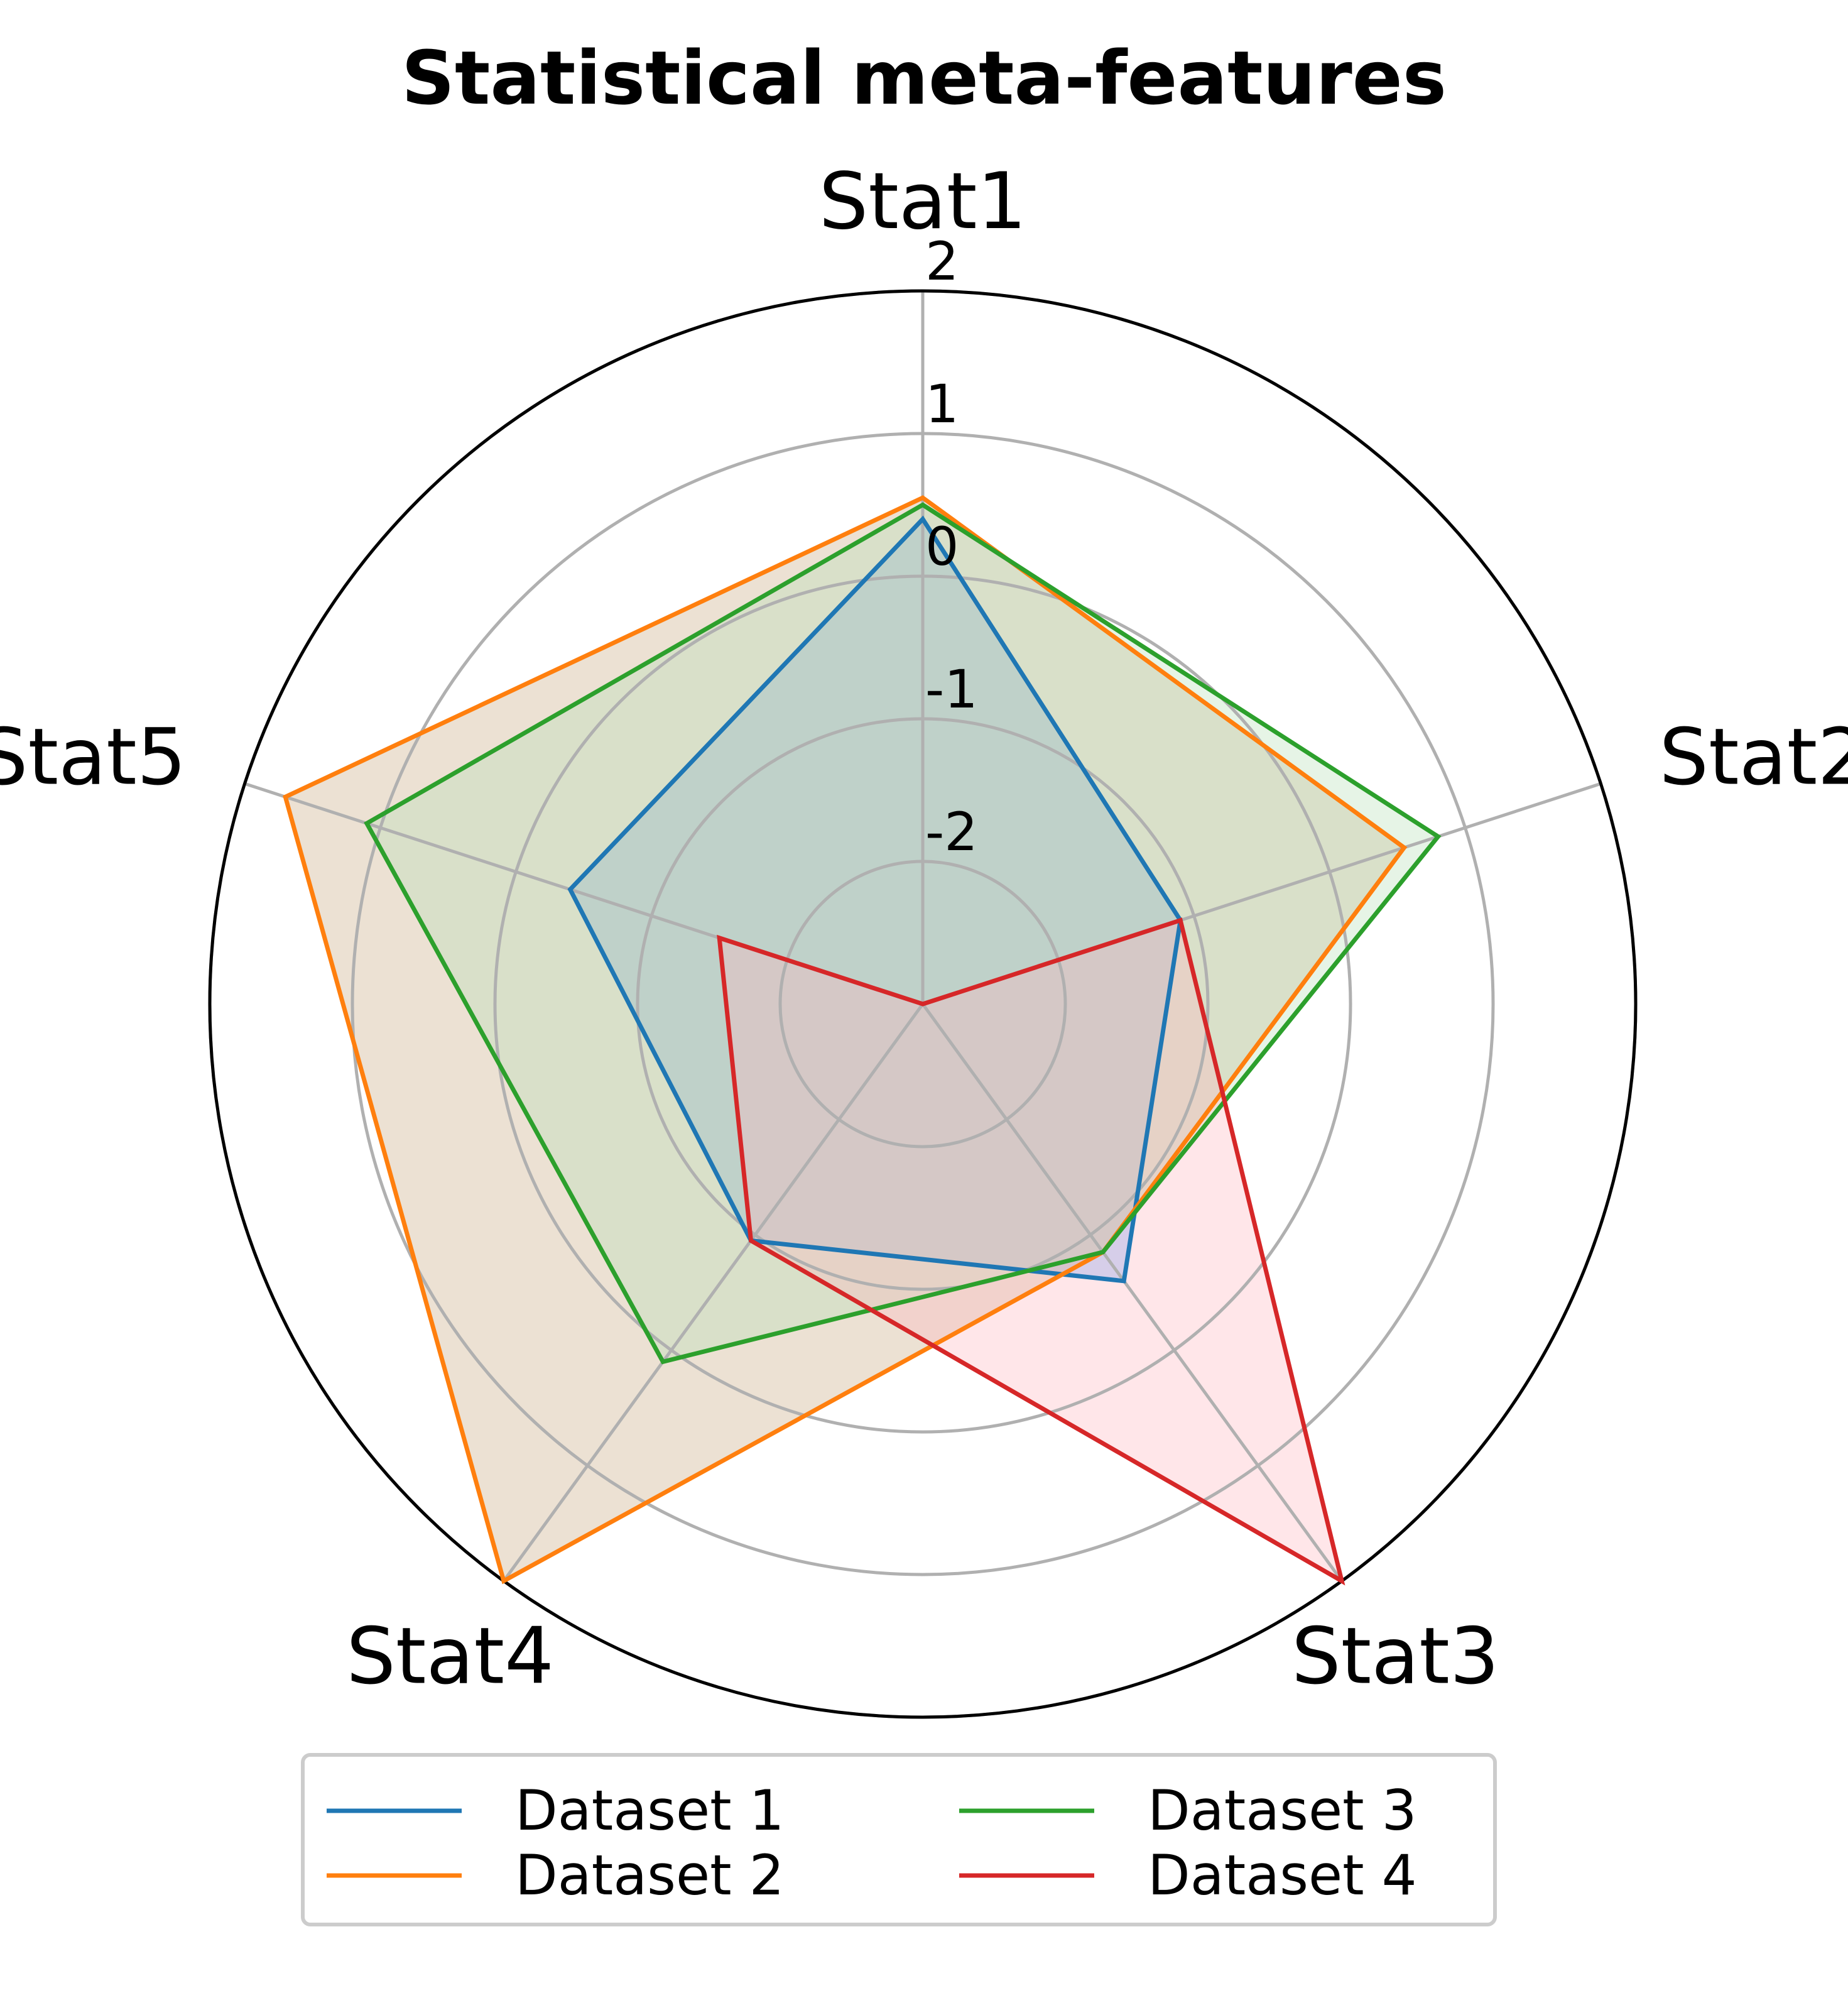  What do you see at coordinates (899, 1840) in the screenshot?
I see `legend-box` at bounding box center [899, 1840].